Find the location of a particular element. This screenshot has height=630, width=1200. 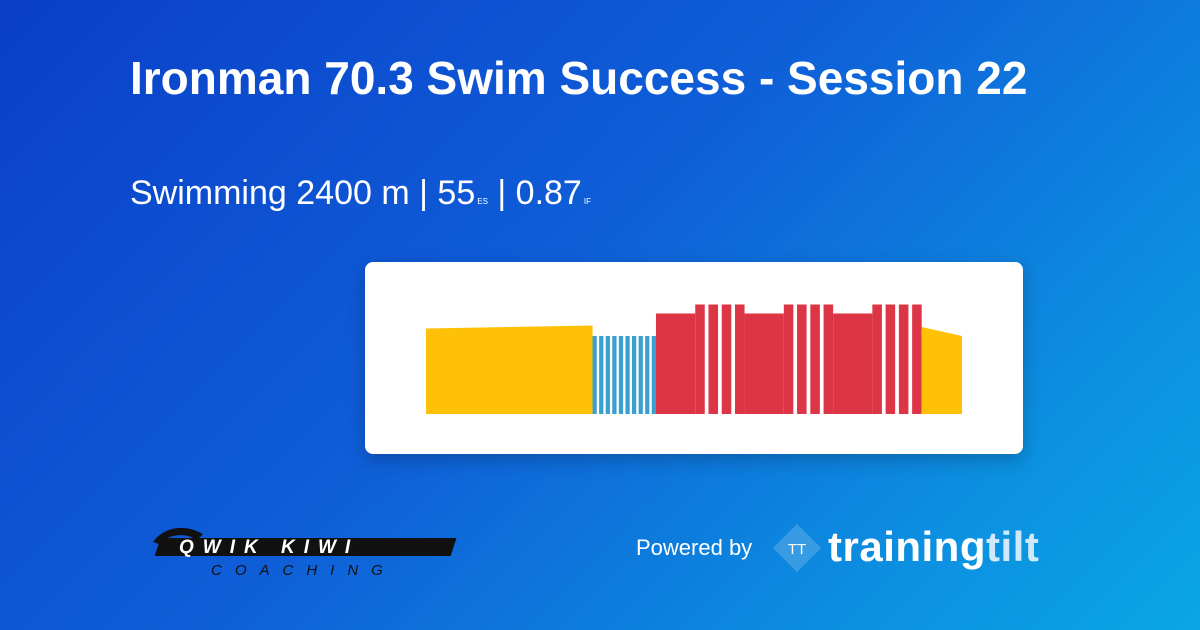

sport-distance: Swimming 2400 m is located at coordinates (270, 193).